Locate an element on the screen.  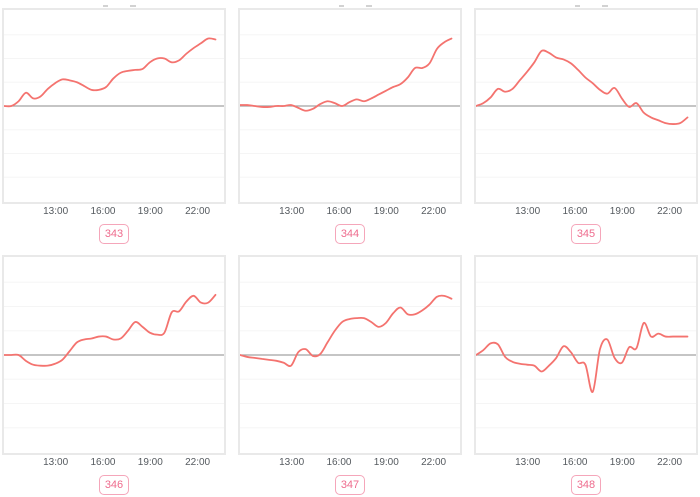
badge-row: 348 is located at coordinates (586, 486).